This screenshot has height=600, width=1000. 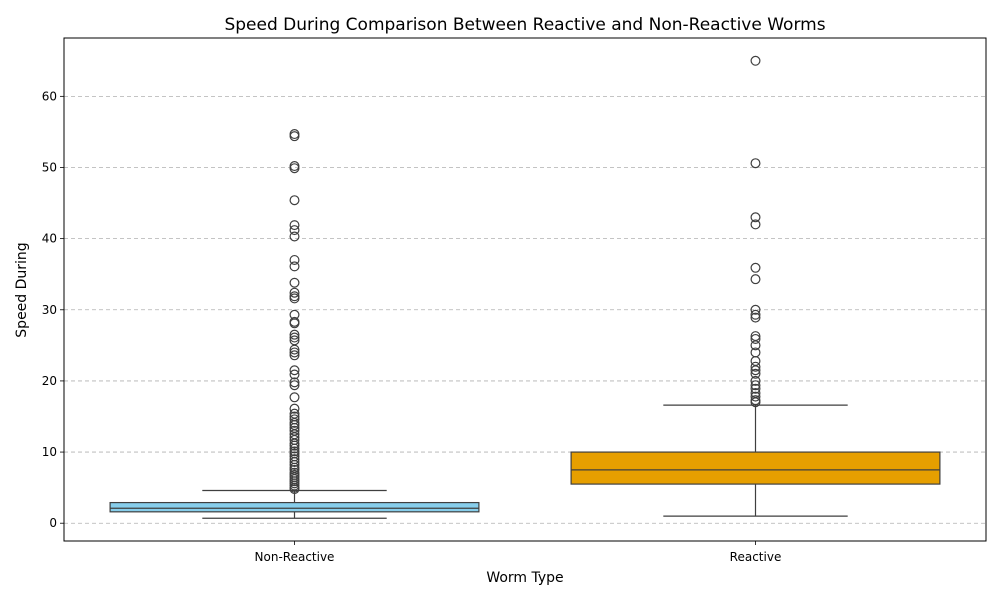 I want to click on y-tick-label: 0, so click(x=53, y=523).